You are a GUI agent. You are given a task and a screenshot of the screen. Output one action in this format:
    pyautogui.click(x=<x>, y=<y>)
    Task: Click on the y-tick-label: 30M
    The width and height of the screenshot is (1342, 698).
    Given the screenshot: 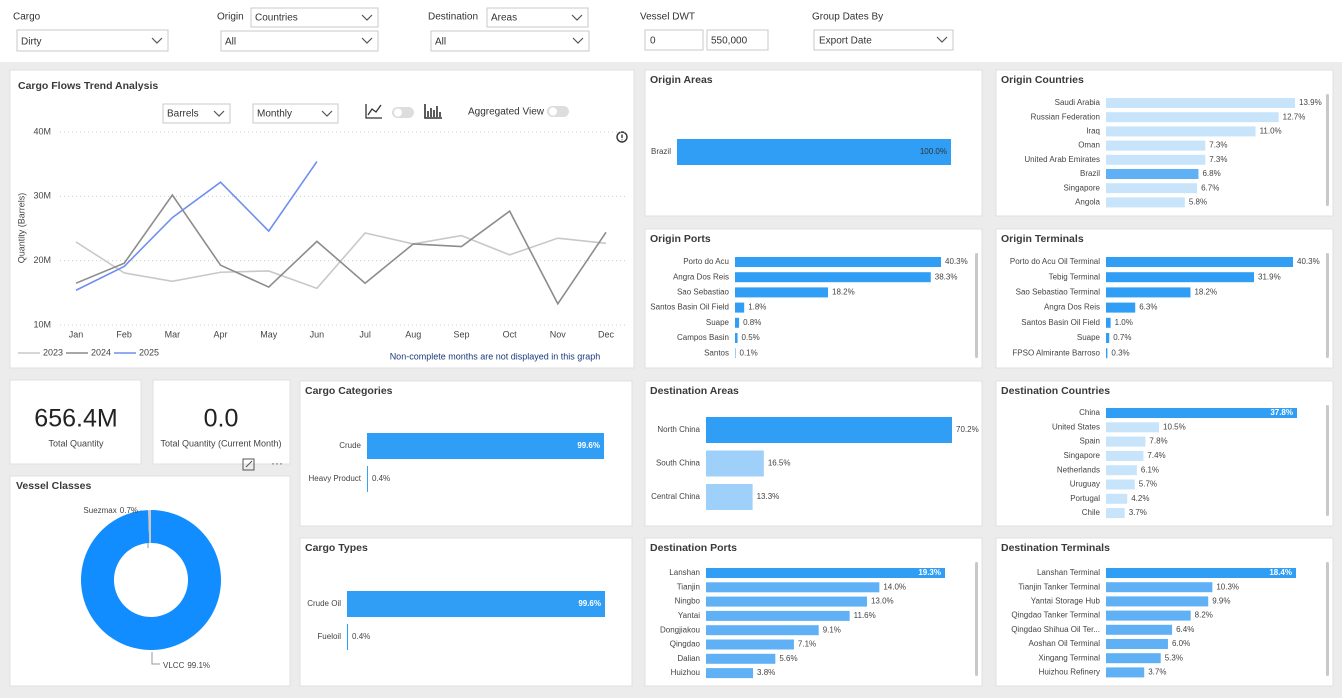 What is the action you would take?
    pyautogui.click(x=42, y=196)
    